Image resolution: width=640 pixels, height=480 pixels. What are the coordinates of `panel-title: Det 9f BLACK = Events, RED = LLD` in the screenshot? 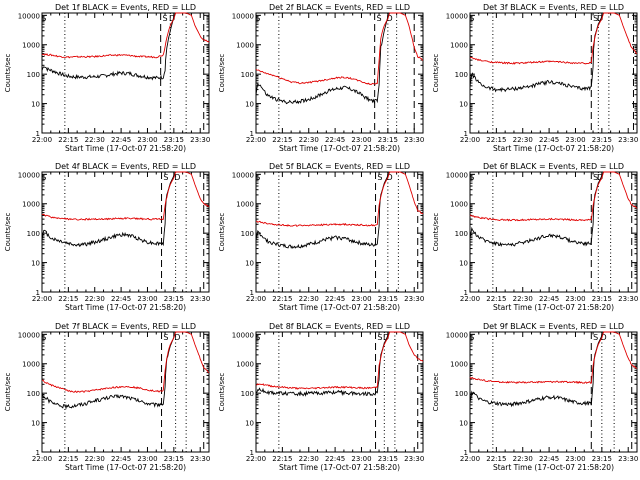 It's located at (553, 326).